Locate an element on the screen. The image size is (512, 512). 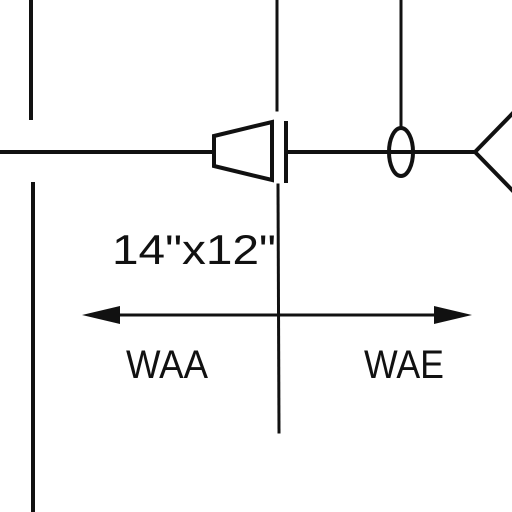
branch-chevron is located at coordinates (492, 152).